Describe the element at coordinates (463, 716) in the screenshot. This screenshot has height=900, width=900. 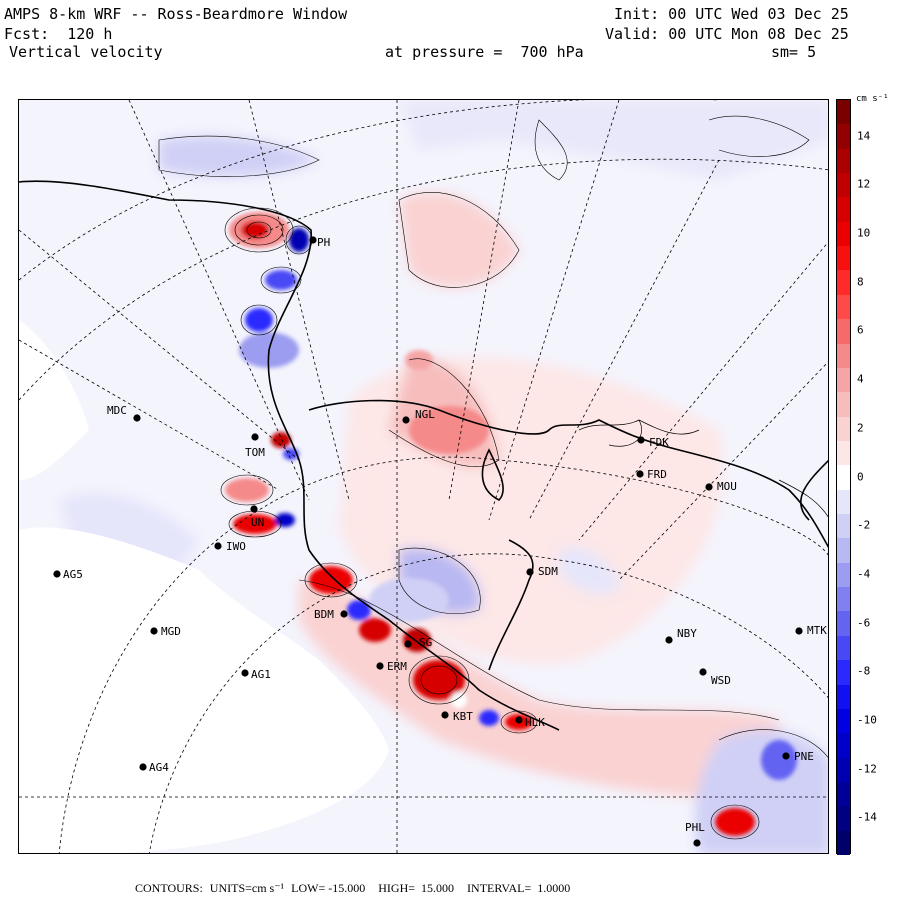
I see `svg-text: KBT` at that location.